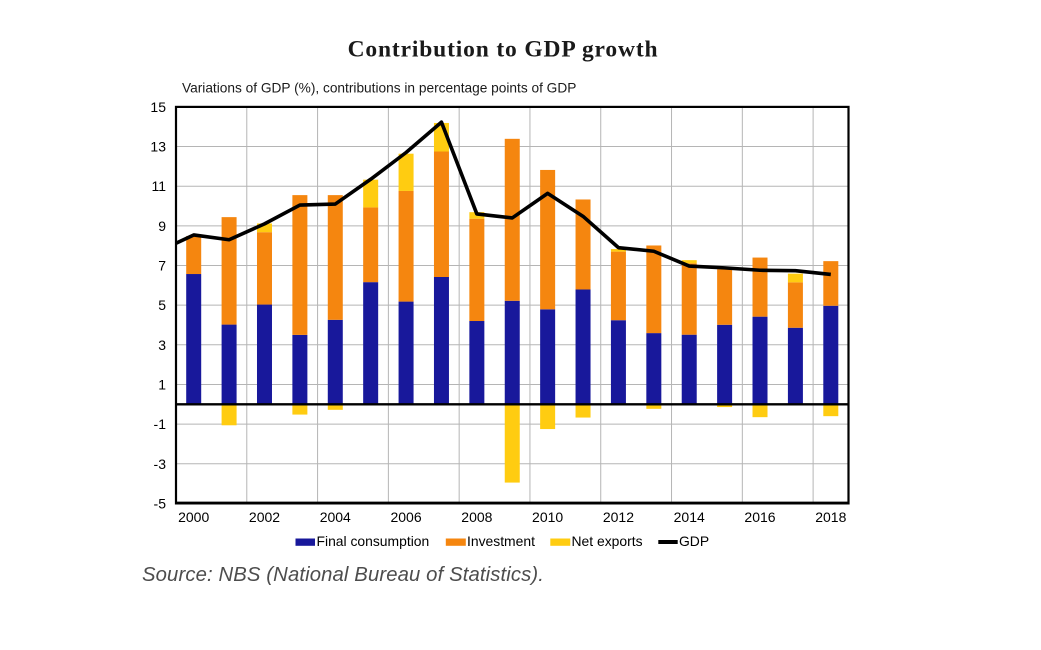  I want to click on svg-text: -1, so click(160, 424).